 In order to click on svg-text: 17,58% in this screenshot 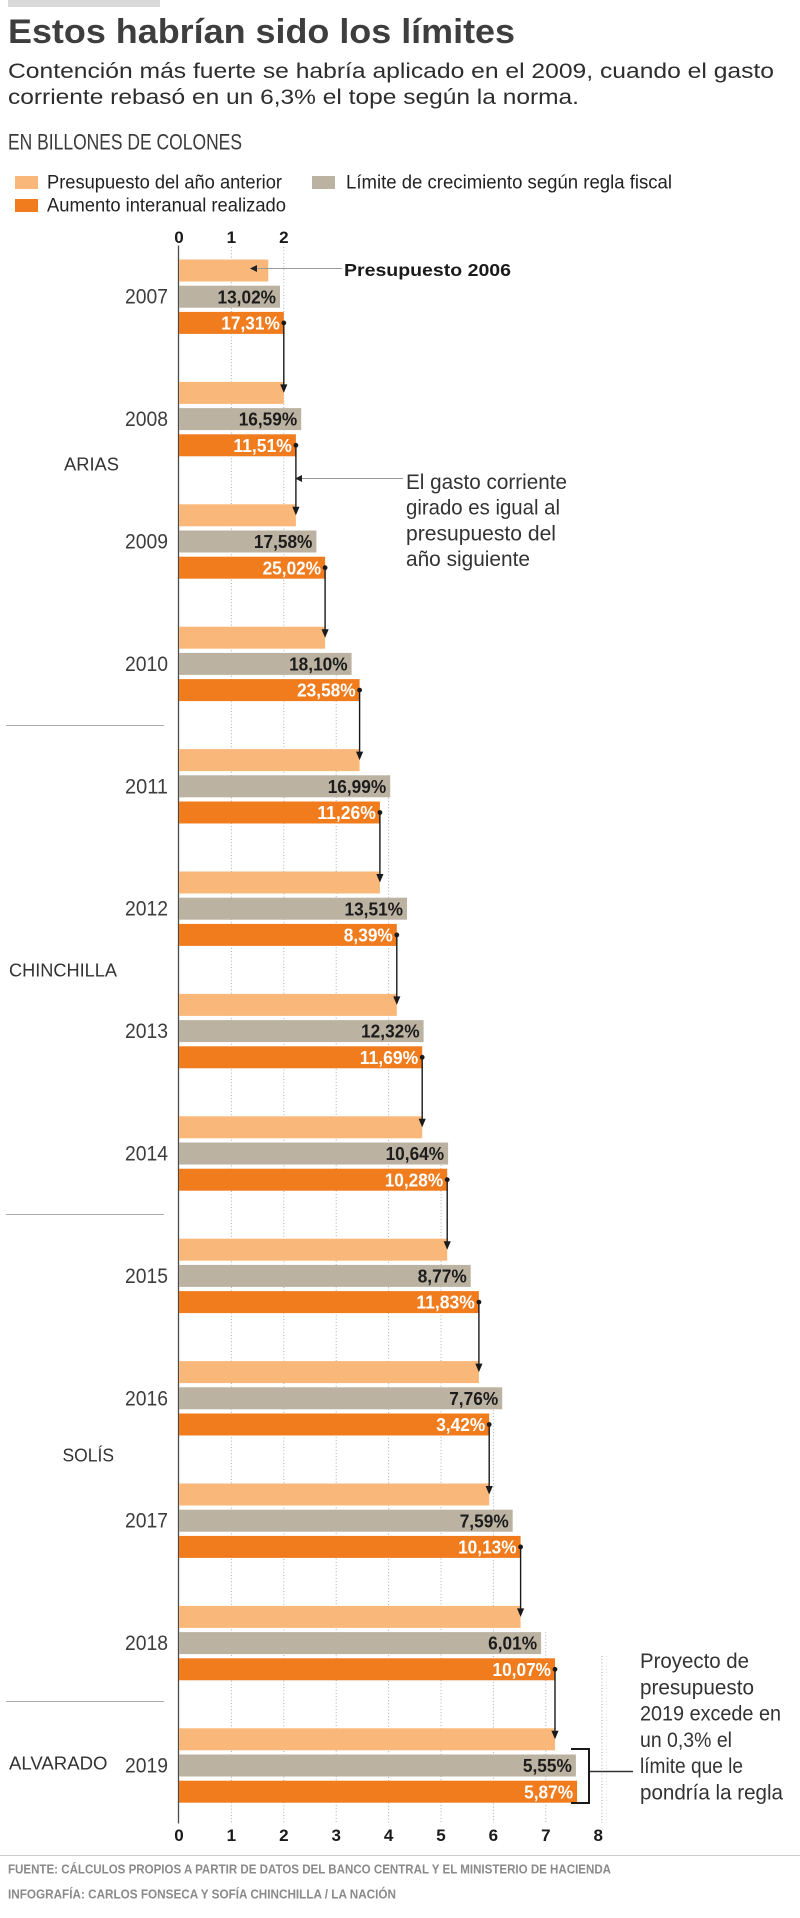, I will do `click(283, 541)`.